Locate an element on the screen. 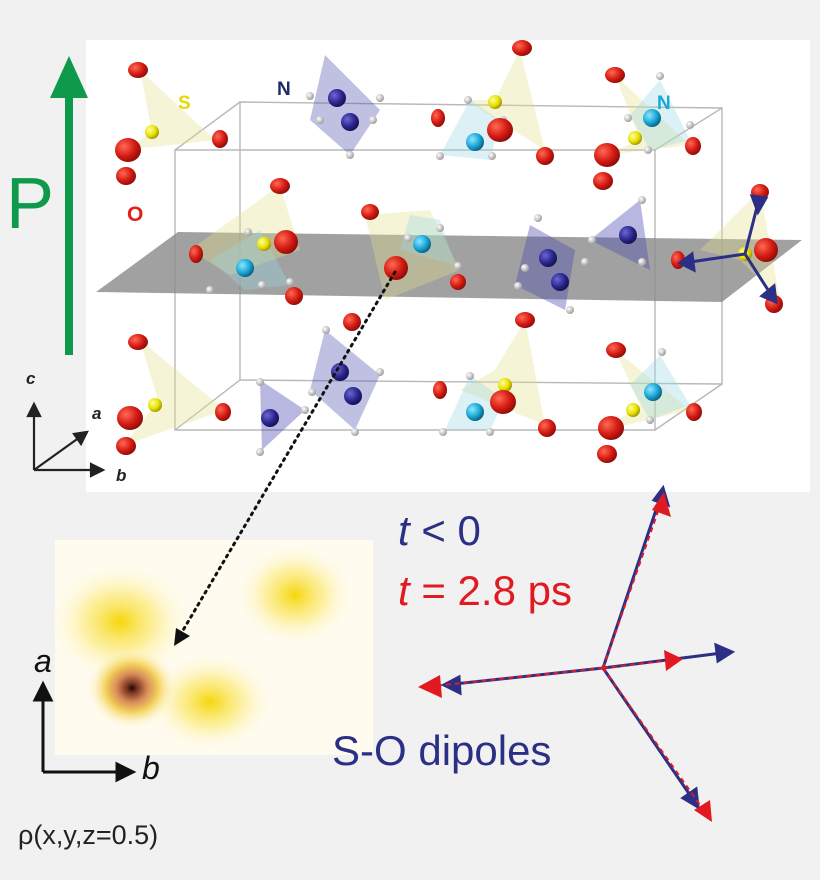 This screenshot has height=880, width=820. axis-b-label: b is located at coordinates (121, 475).